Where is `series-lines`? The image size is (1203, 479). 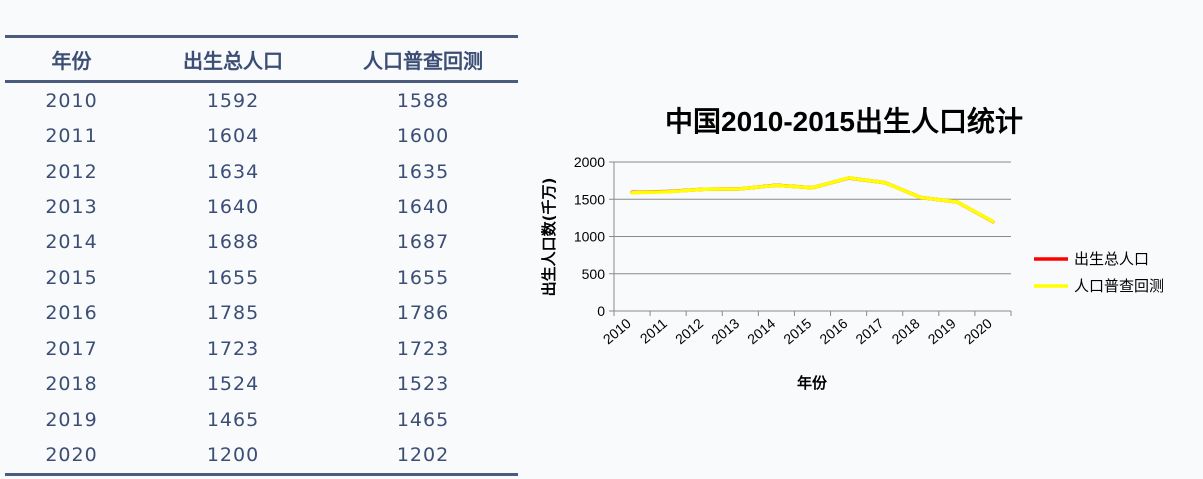
series-lines is located at coordinates (812, 200).